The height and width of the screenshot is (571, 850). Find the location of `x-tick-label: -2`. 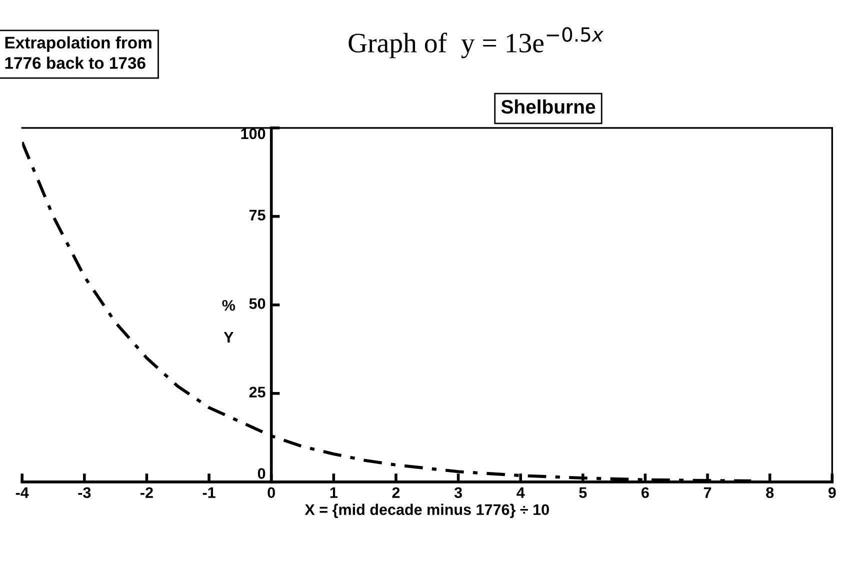

x-tick-label: -2 is located at coordinates (146, 492).